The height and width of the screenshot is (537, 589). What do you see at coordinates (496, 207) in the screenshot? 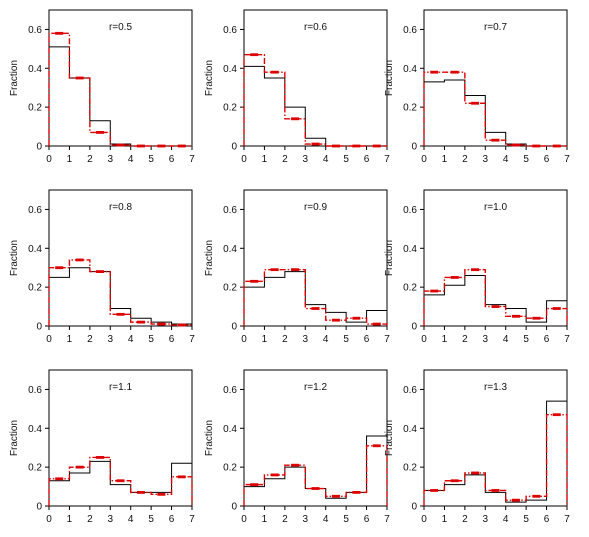
I see `panel-annotation: r=1.0` at bounding box center [496, 207].